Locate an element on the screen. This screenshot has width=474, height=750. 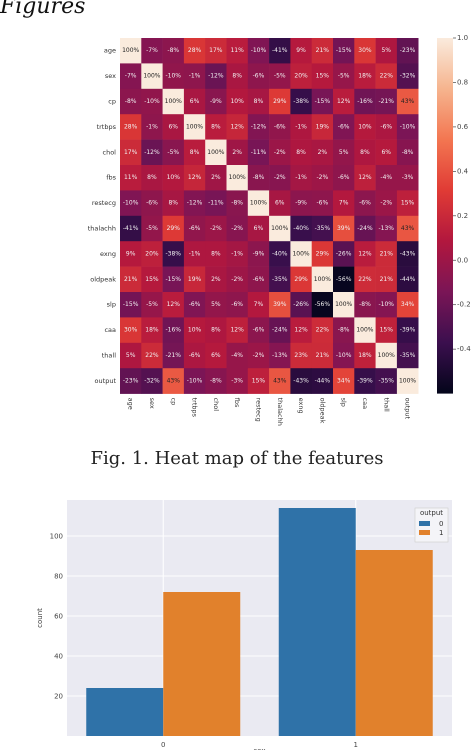
heatmap-column-label: restecg is located at coordinates (258, 410).